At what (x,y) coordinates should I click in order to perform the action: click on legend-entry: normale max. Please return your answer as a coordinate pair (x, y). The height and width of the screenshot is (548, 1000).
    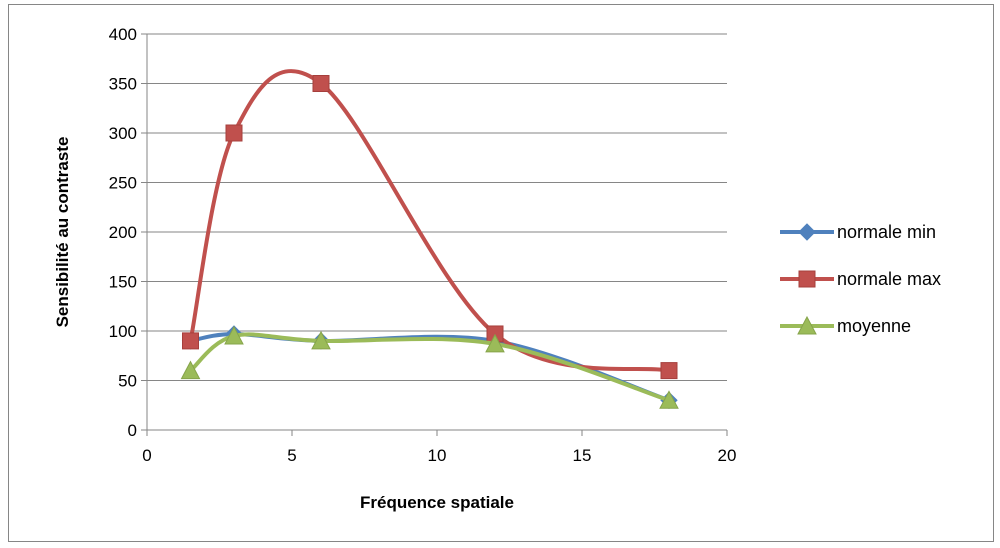
    Looking at the image, I should click on (860, 279).